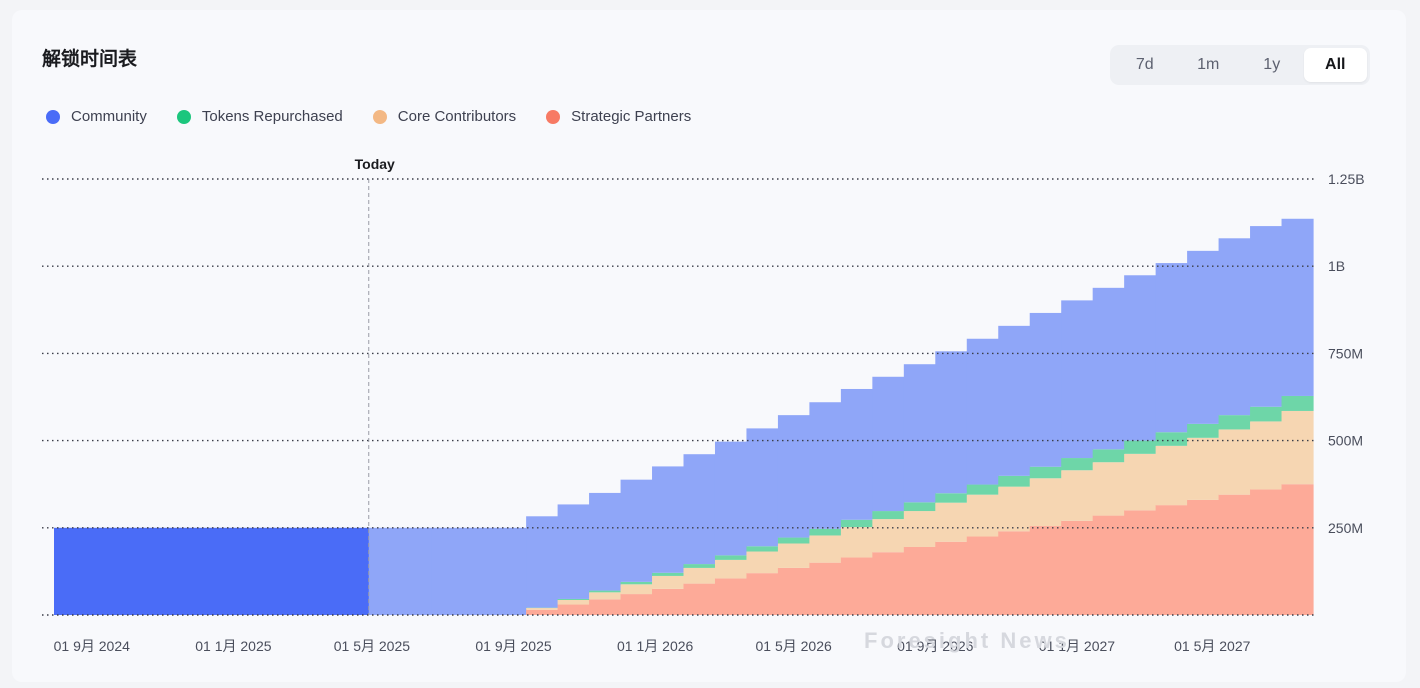  Describe the element at coordinates (967, 640) in the screenshot. I see `watermark: Foresight News` at that location.